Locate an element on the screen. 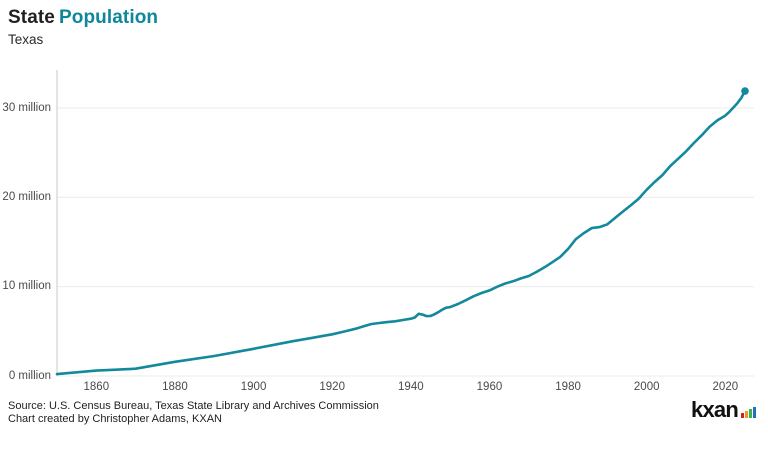 This screenshot has height=453, width=768. line-end-dot is located at coordinates (745, 91).